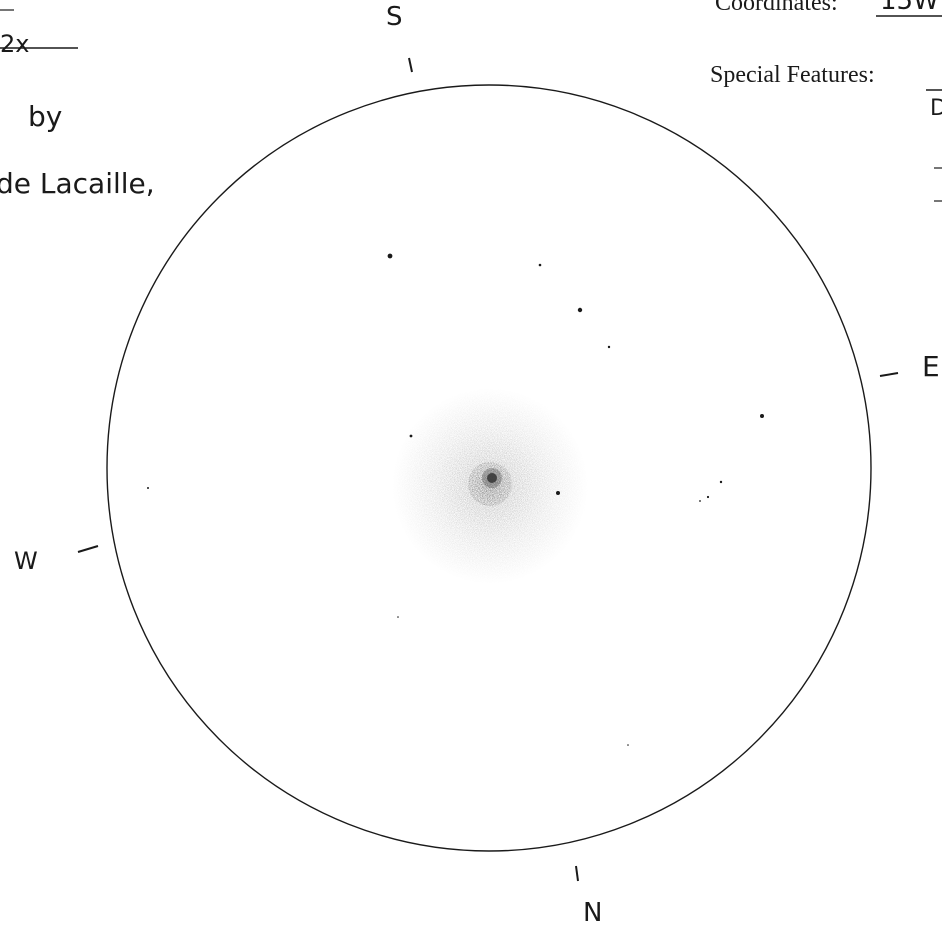  Describe the element at coordinates (77, 183) in the screenshot. I see `note-lacaille: de Lacaille,` at that location.